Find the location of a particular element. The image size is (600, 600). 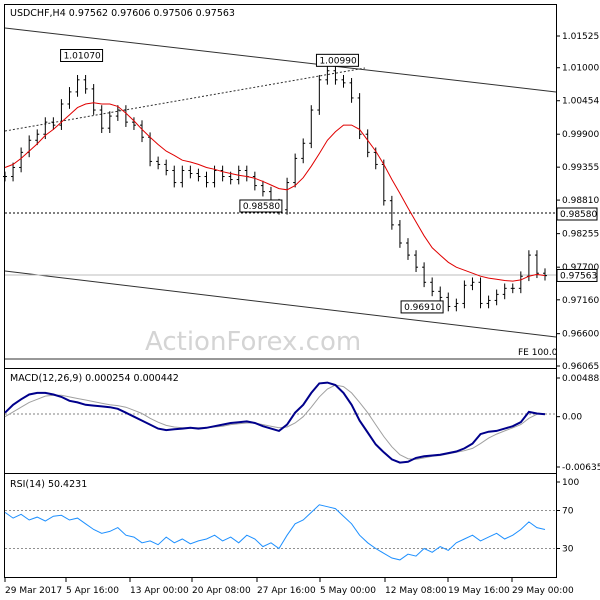

macd-tick-label: 0.004883 is located at coordinates (581, 379).